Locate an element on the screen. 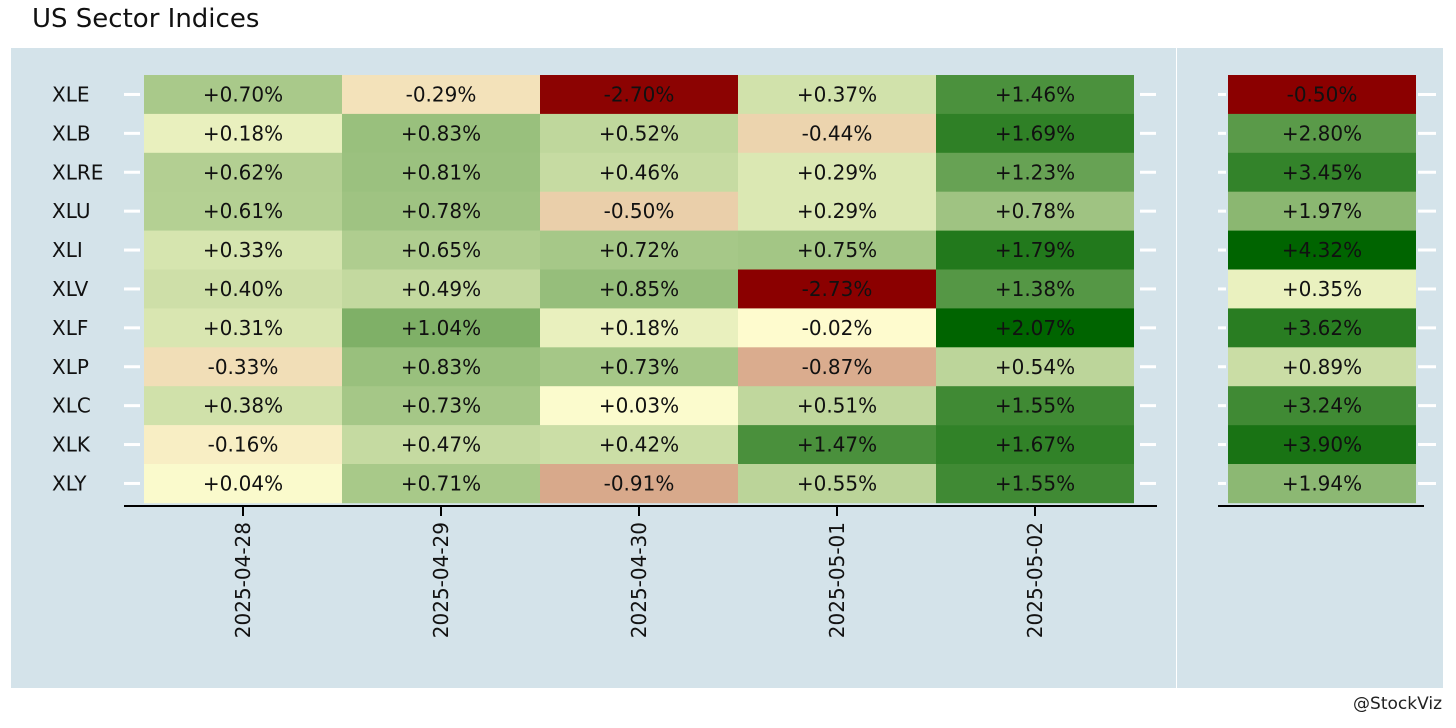 The width and height of the screenshot is (1456, 728). cell-value-label: +0.31% is located at coordinates (243, 328).